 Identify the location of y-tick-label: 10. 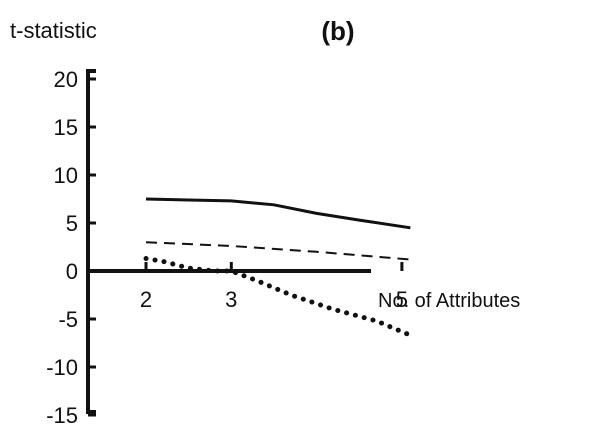
(66, 175).